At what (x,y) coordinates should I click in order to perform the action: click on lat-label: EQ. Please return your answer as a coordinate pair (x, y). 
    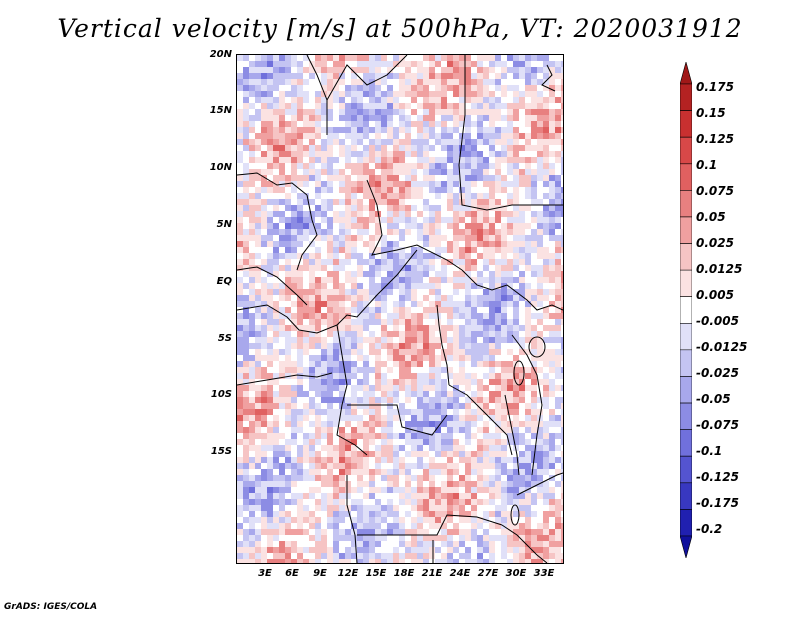
    Looking at the image, I should click on (224, 281).